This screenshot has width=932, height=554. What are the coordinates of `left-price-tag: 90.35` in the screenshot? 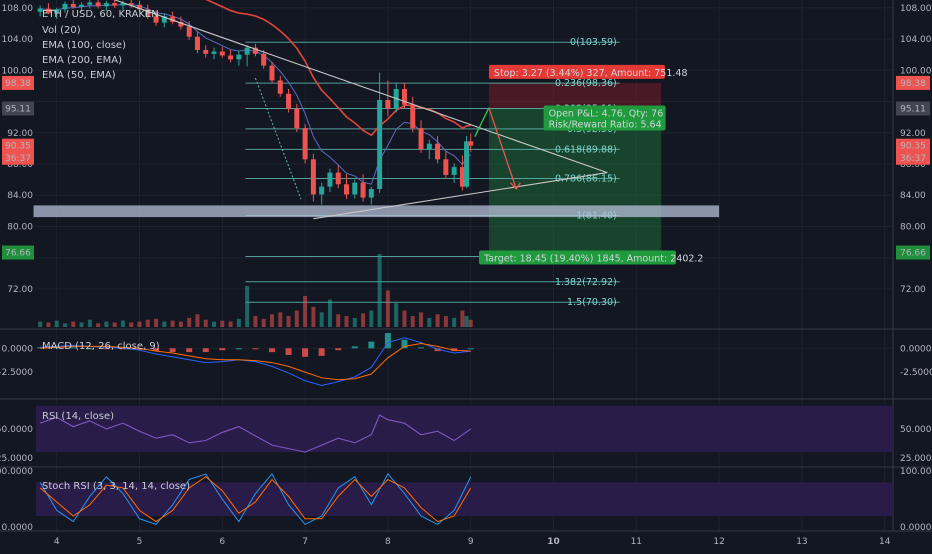 It's located at (18, 147).